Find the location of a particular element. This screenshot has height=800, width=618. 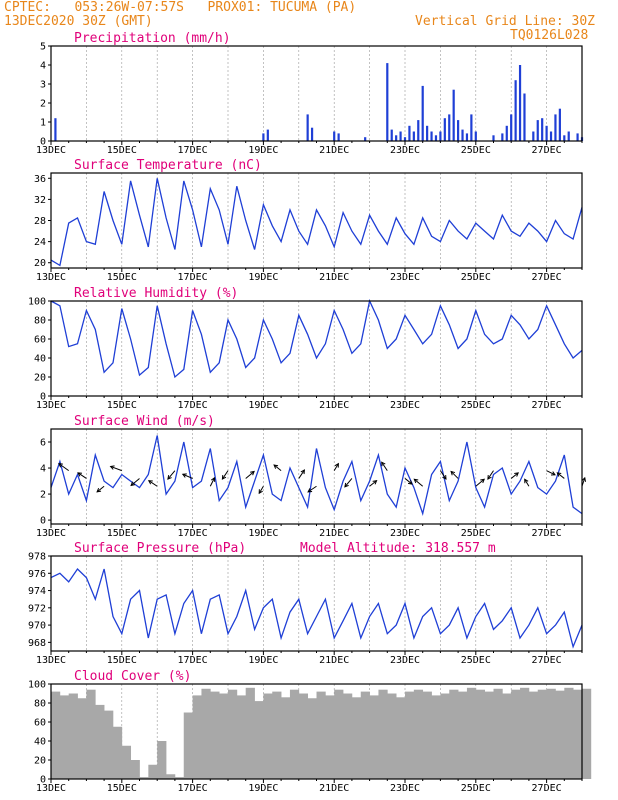

y-tick-label: 28 is located at coordinates (40, 221).